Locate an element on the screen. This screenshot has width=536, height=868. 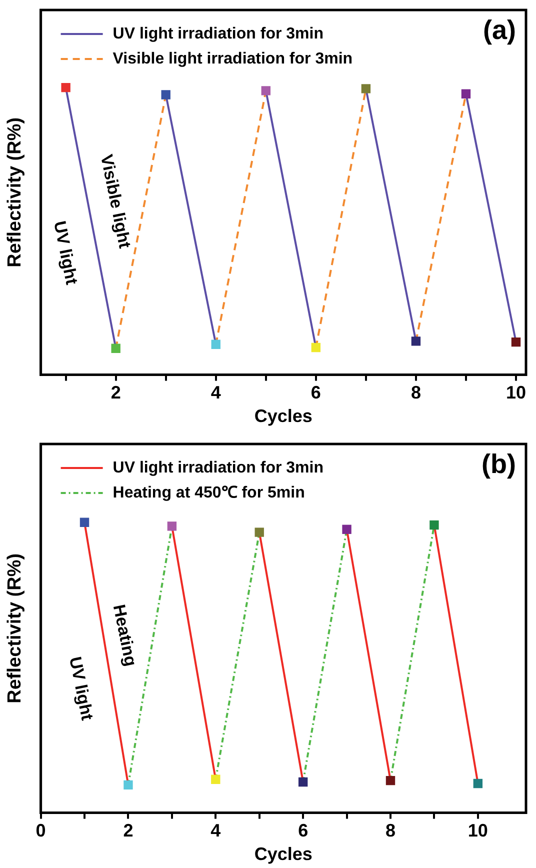
x-tick-label: 0 is located at coordinates (41, 830).